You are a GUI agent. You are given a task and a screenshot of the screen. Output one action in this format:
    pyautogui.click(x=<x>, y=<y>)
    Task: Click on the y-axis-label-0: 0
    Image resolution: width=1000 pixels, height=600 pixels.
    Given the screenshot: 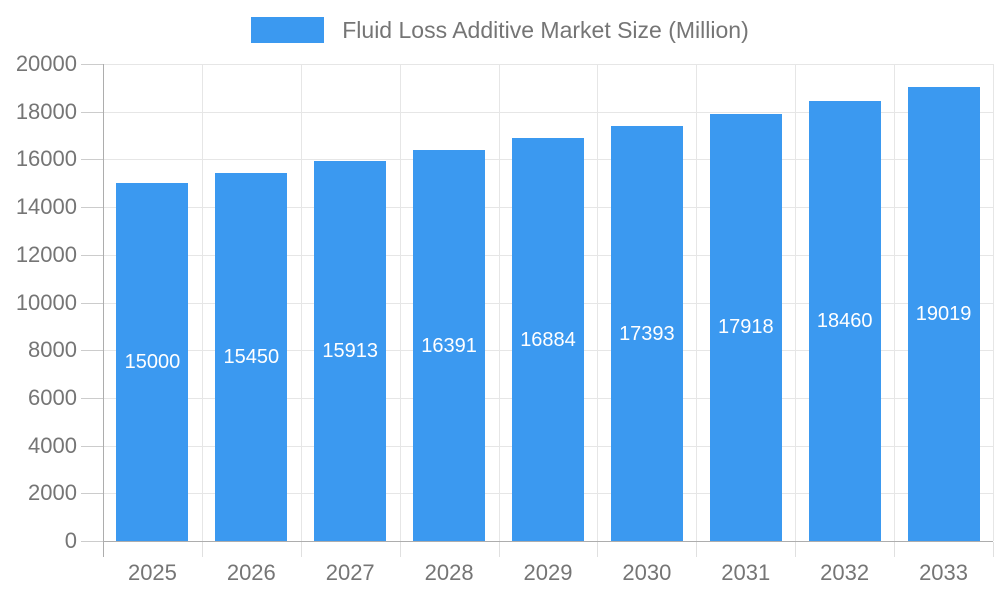 What is the action you would take?
    pyautogui.click(x=70, y=540)
    